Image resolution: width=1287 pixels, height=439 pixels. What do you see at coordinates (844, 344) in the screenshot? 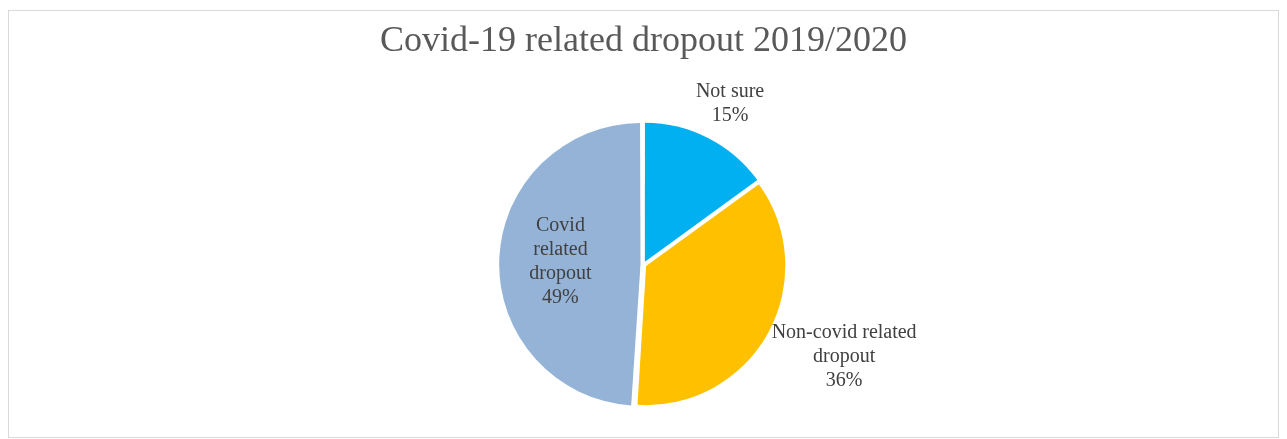
I see `slice-label: Non-covid related dropout` at bounding box center [844, 344].